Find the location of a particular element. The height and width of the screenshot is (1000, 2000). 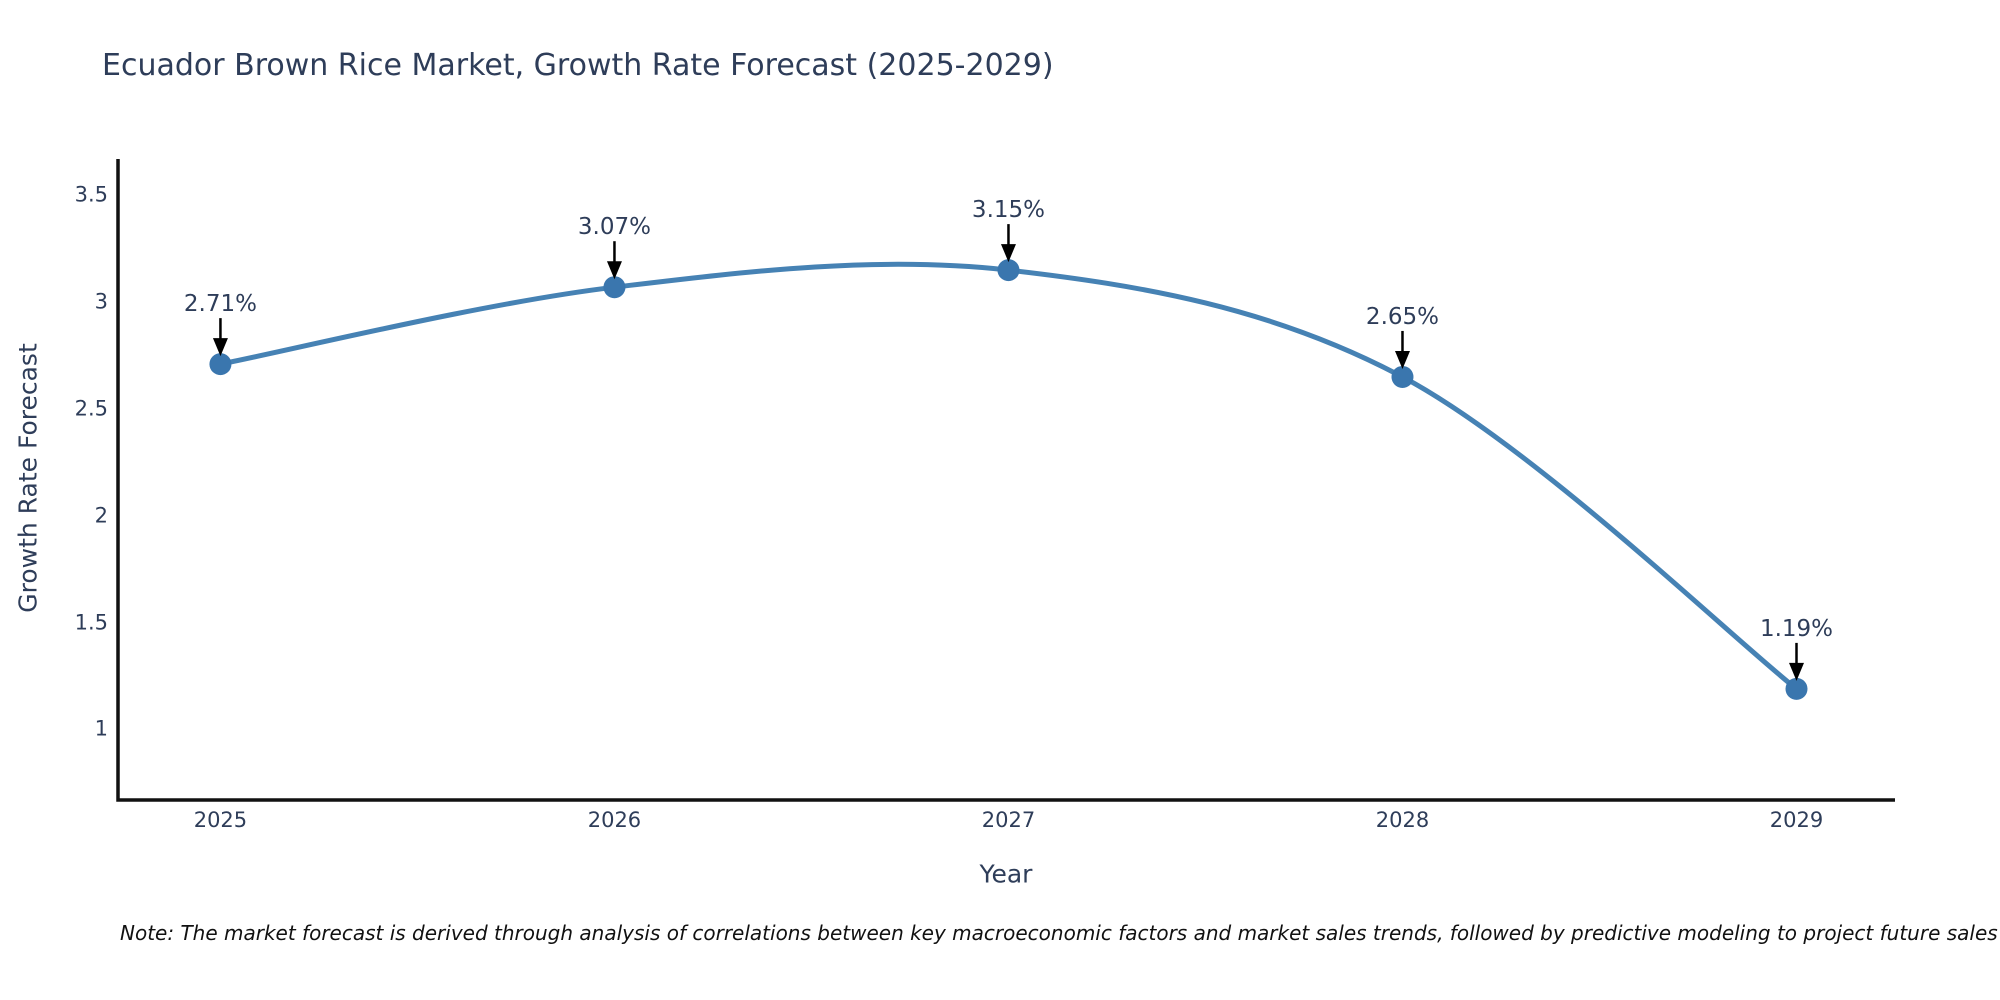

data-point-value-label: 2.71% is located at coordinates (220, 304).